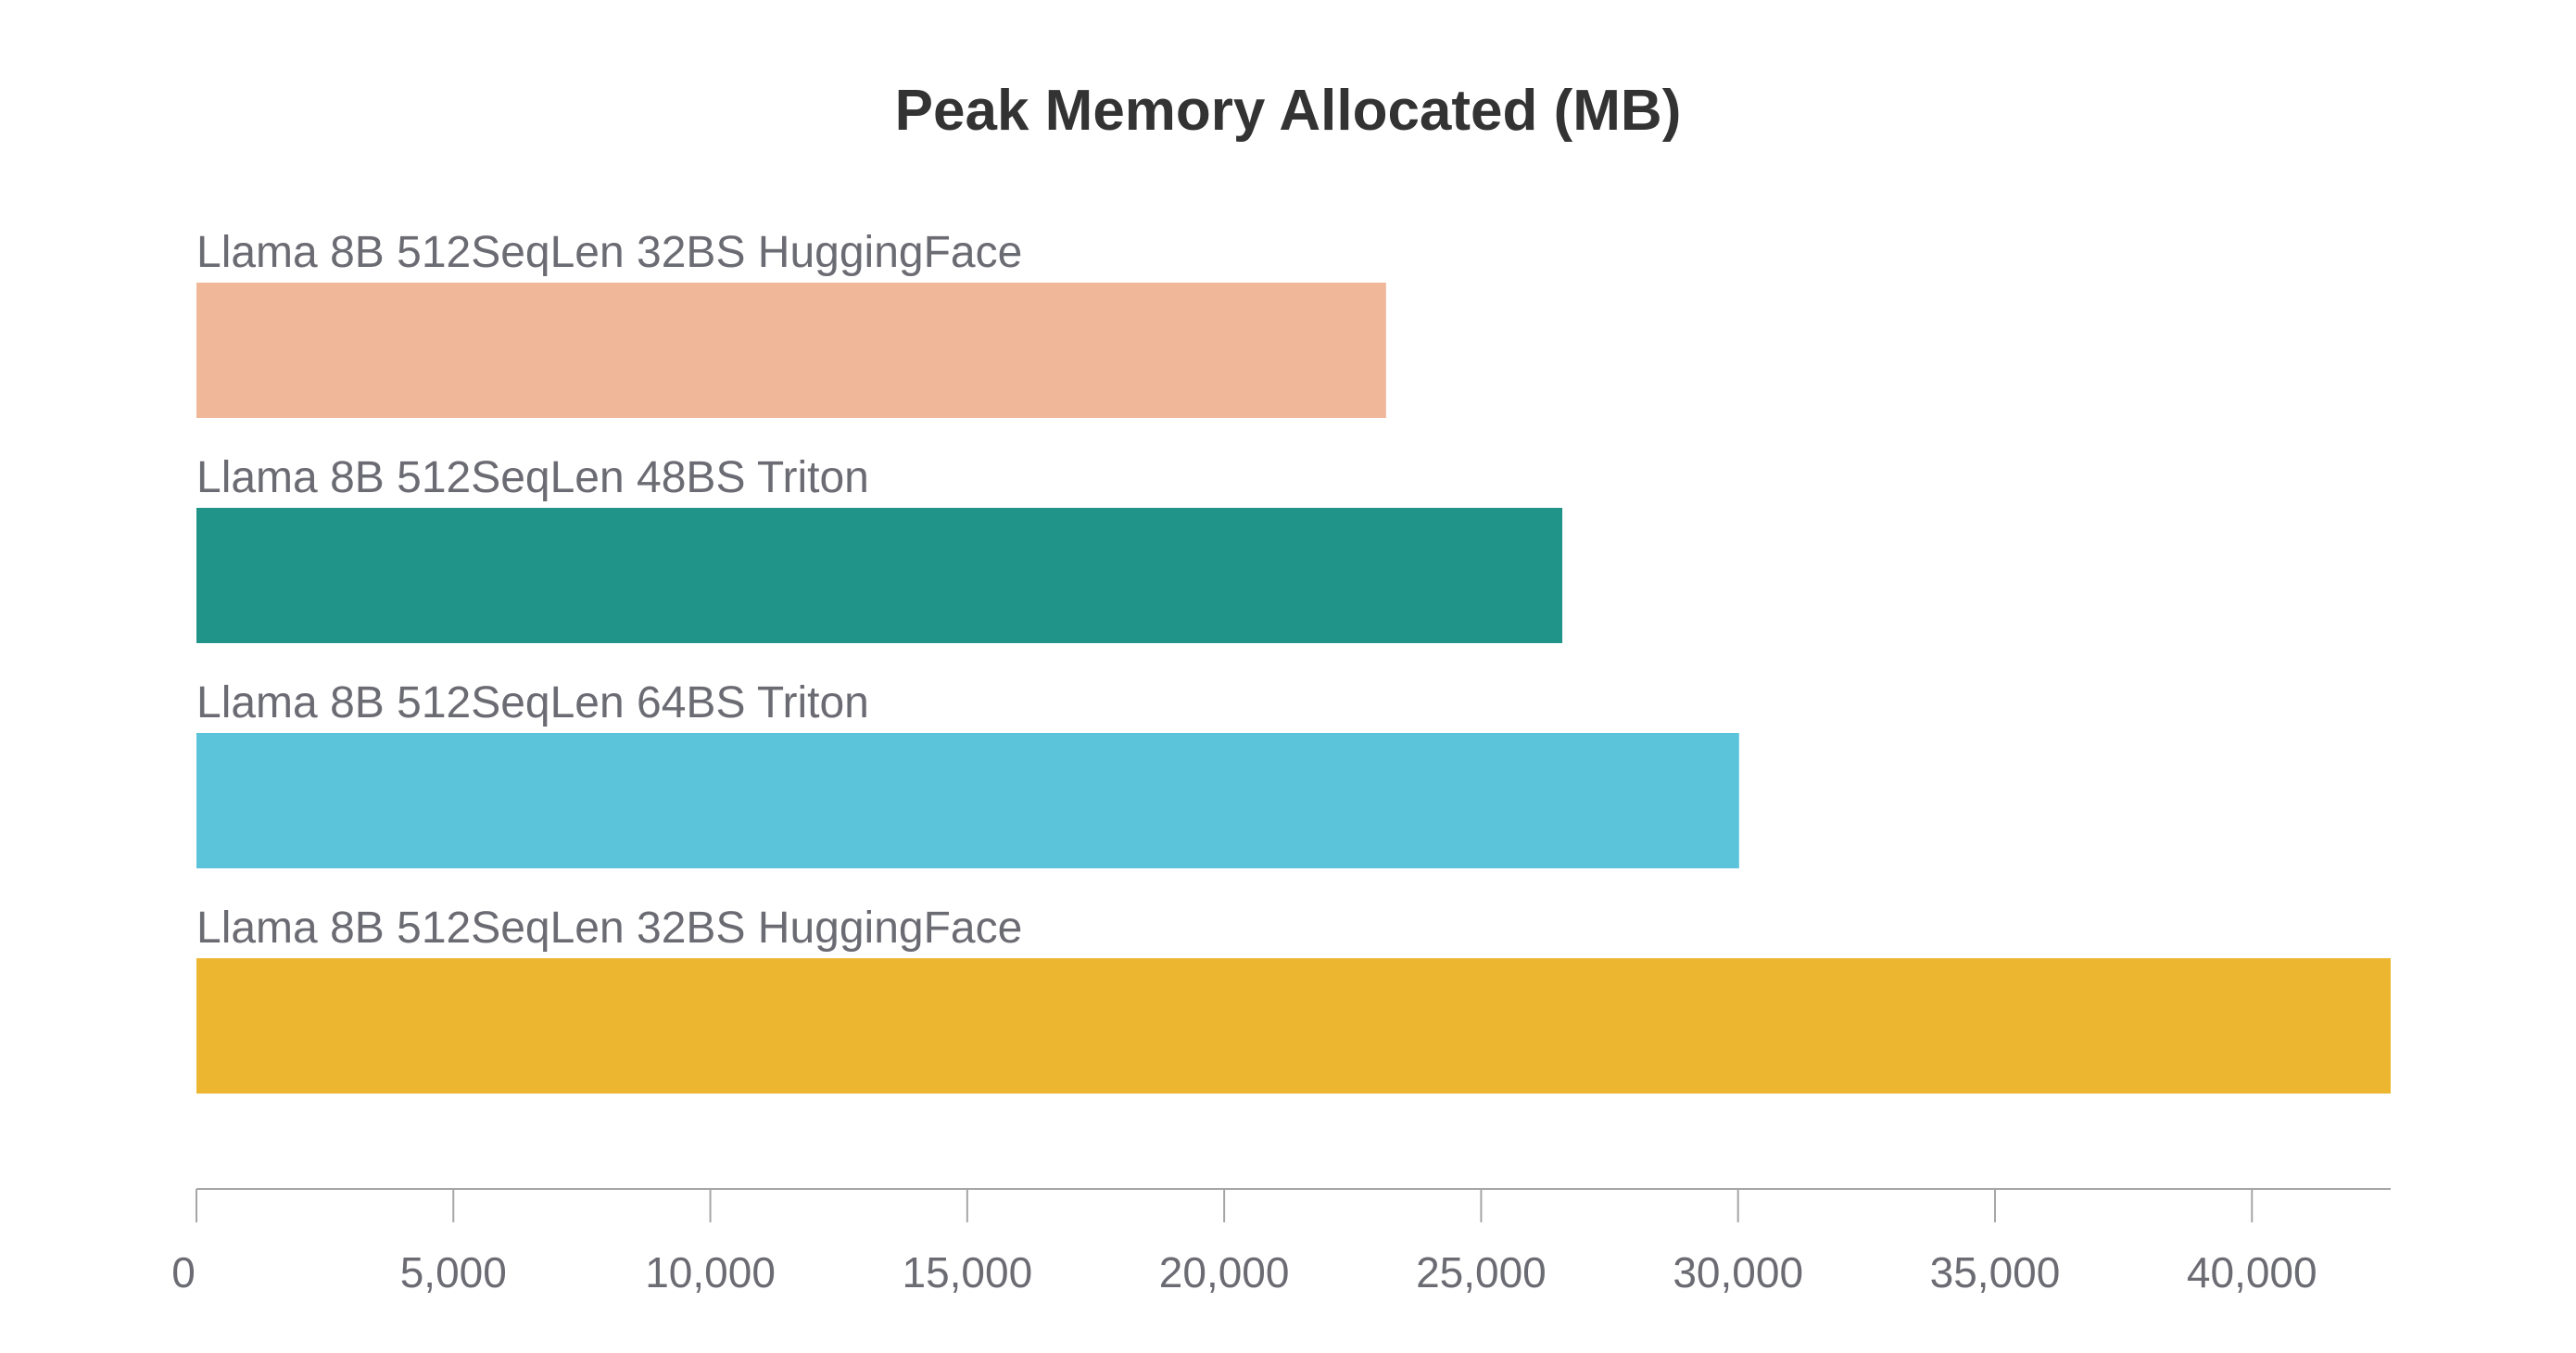  What do you see at coordinates (1481, 1272) in the screenshot?
I see `x-tick-label: 25,000` at bounding box center [1481, 1272].